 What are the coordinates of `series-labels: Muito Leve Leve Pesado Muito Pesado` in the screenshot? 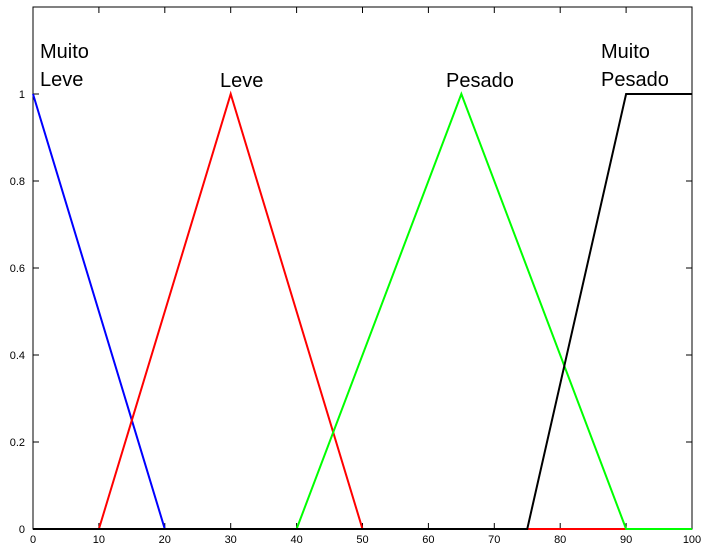 It's located at (354, 66).